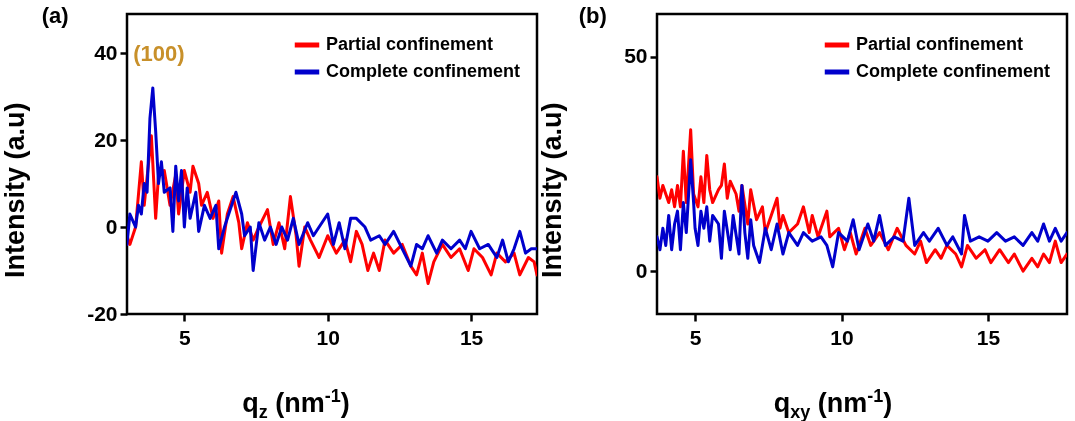 Image resolution: width=1075 pixels, height=421 pixels. What do you see at coordinates (296, 403) in the screenshot?
I see `x-axis-title: q$_{z}$ (nm$^{-1}$)` at bounding box center [296, 403].